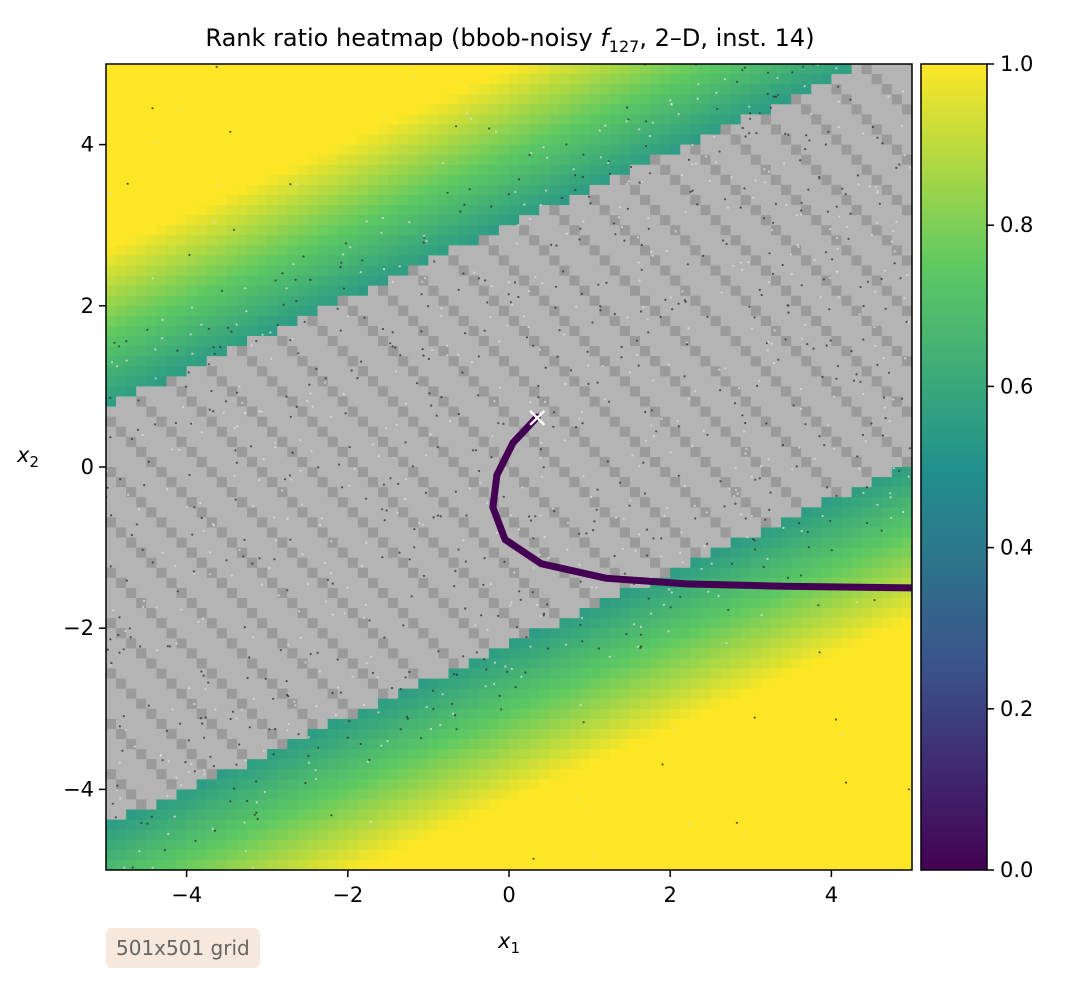 This screenshot has width=1069, height=982. What do you see at coordinates (1016, 225) in the screenshot?
I see `colorbar-tick-label: 0.8` at bounding box center [1016, 225].